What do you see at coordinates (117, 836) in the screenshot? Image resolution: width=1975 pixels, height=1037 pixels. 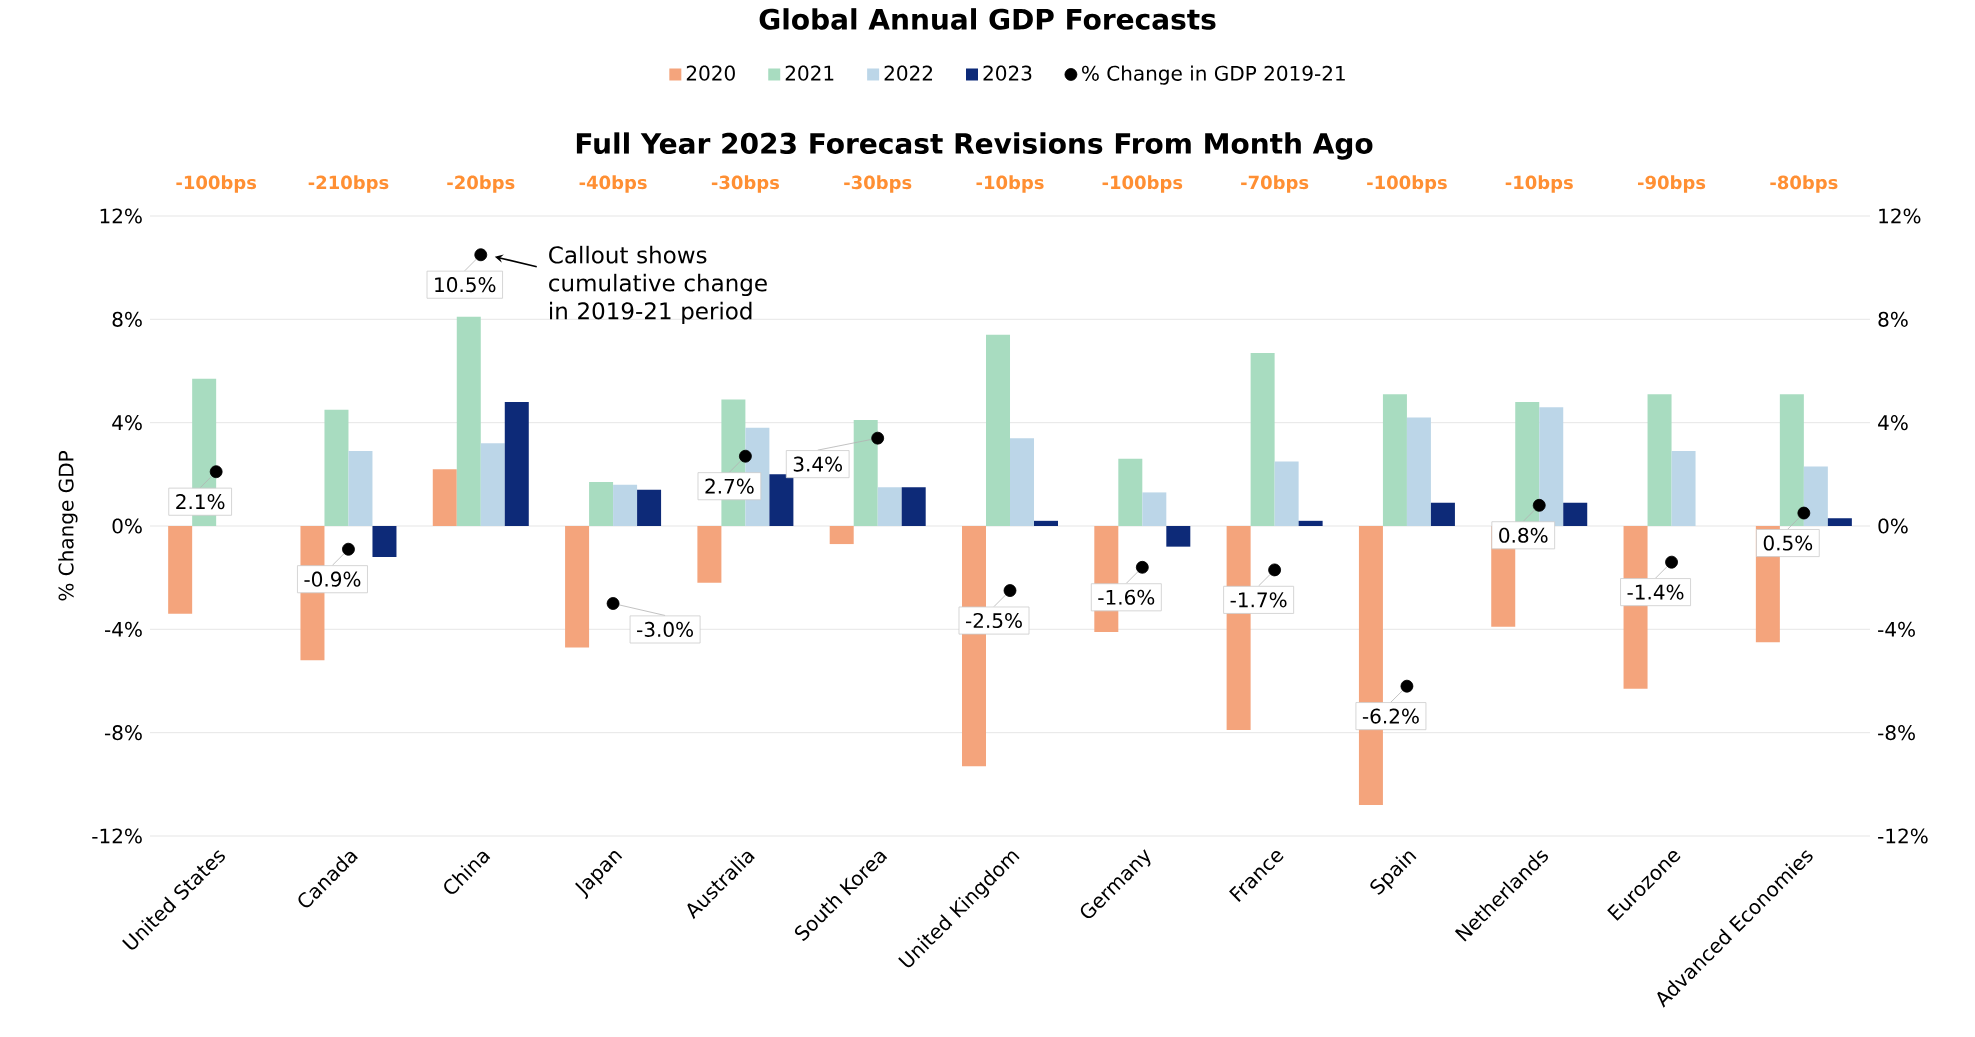 I see `y-tick-label: -12%` at bounding box center [117, 836].